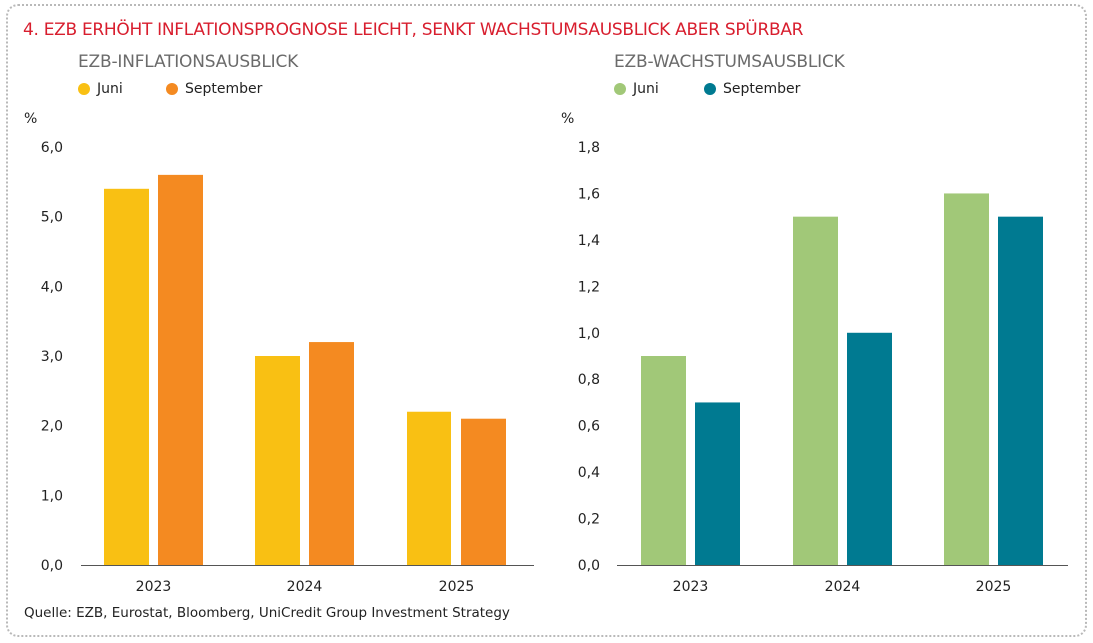 This screenshot has width=1093, height=643. I want to click on y-tick-label: 2,0, so click(52, 427).